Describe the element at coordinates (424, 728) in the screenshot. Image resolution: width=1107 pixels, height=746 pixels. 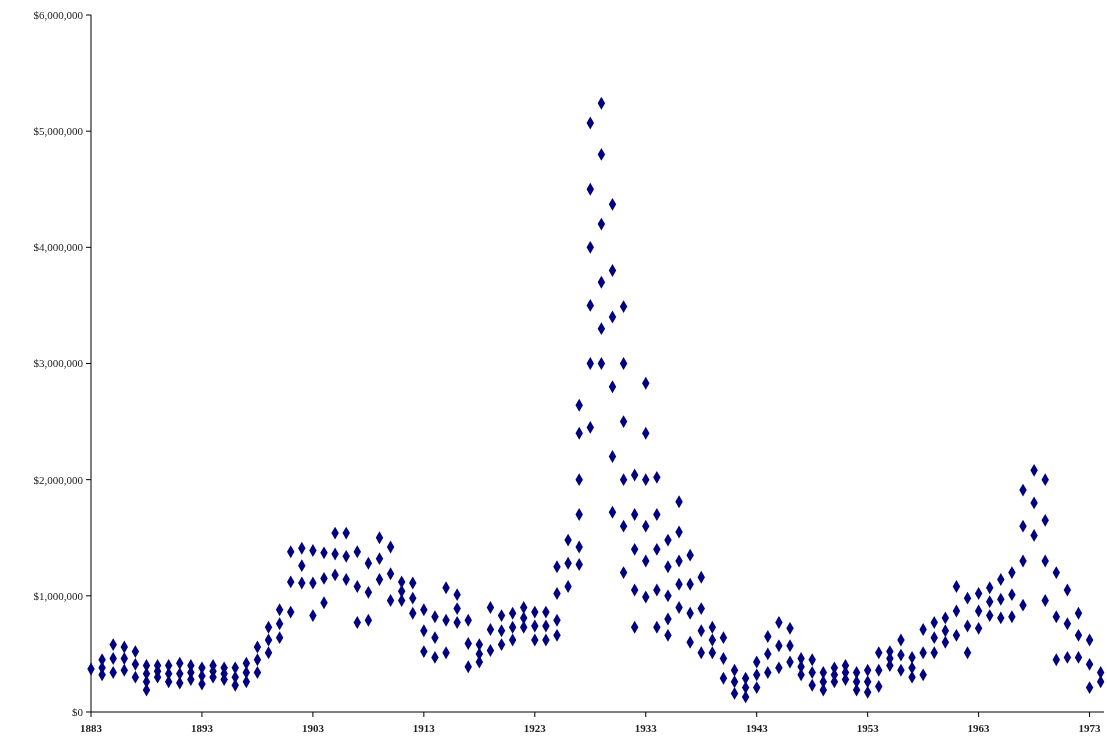
I see `x-tick-label: 1913` at that location.